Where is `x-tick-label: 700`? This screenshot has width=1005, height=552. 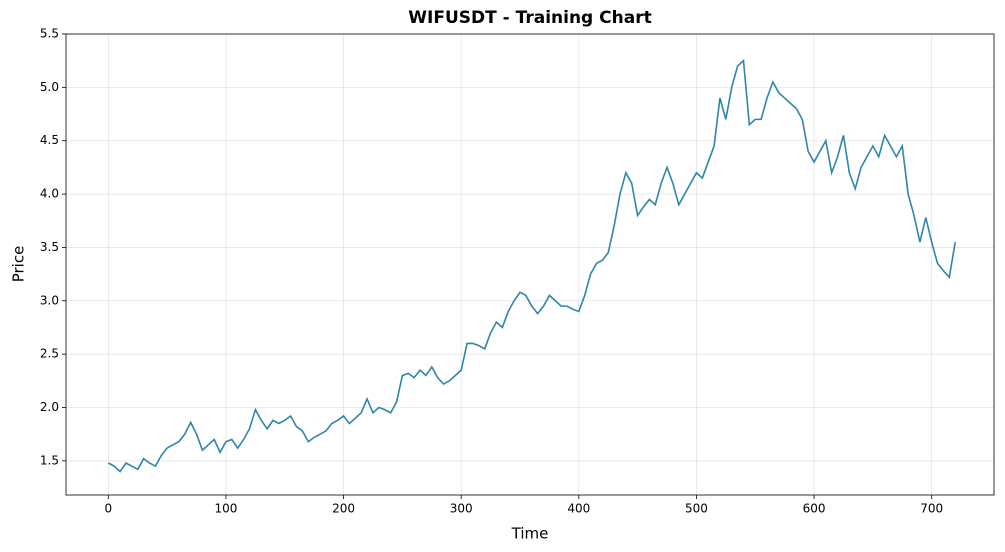 x-tick-label: 700 is located at coordinates (931, 509).